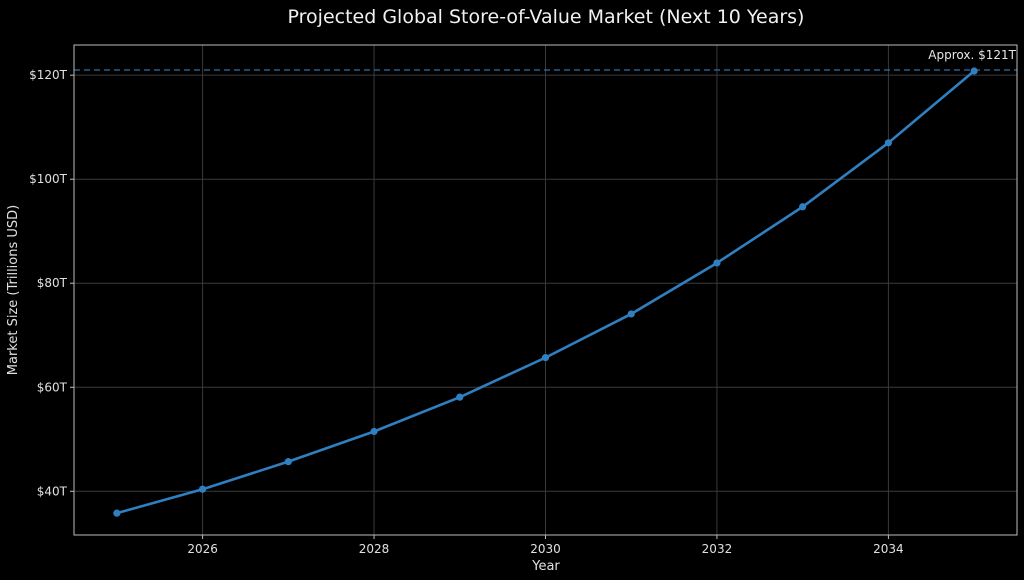 This screenshot has height=580, width=1024. Describe the element at coordinates (52, 491) in the screenshot. I see `y-tick-label: $40T` at that location.